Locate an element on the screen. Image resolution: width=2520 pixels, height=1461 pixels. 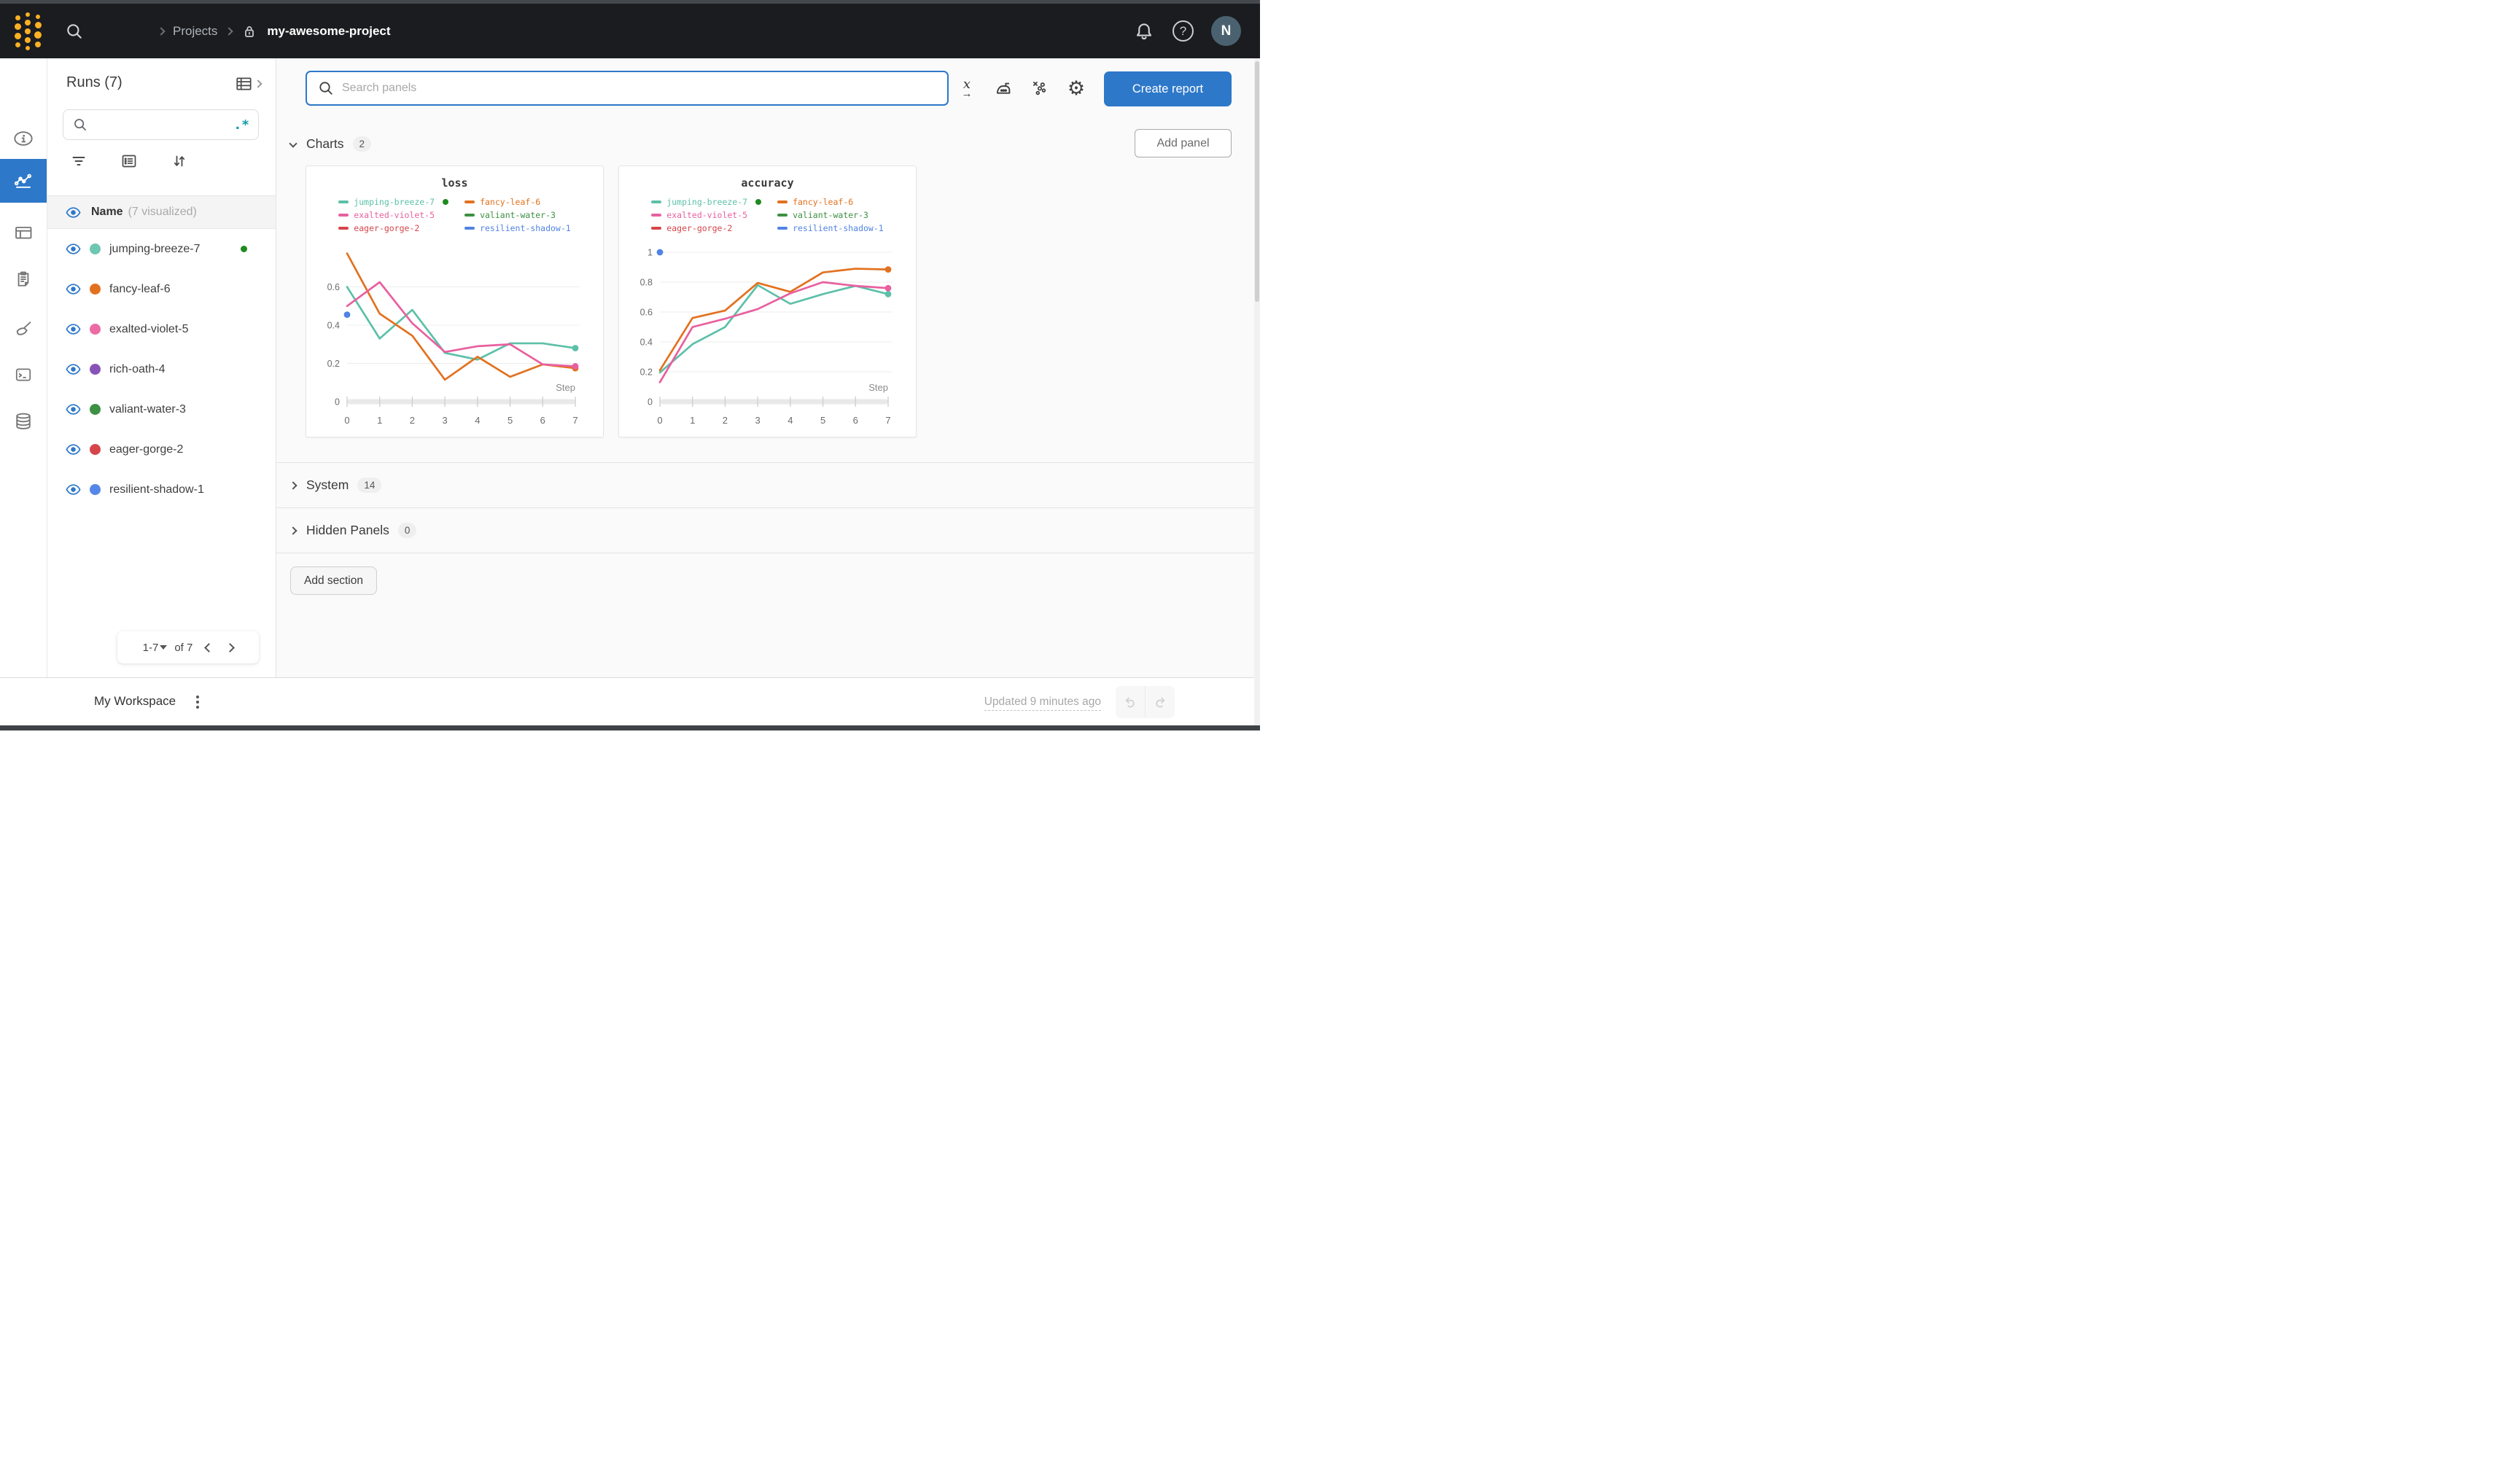
run-row: fancy-leaf-6 is located at coordinates (161, 289).